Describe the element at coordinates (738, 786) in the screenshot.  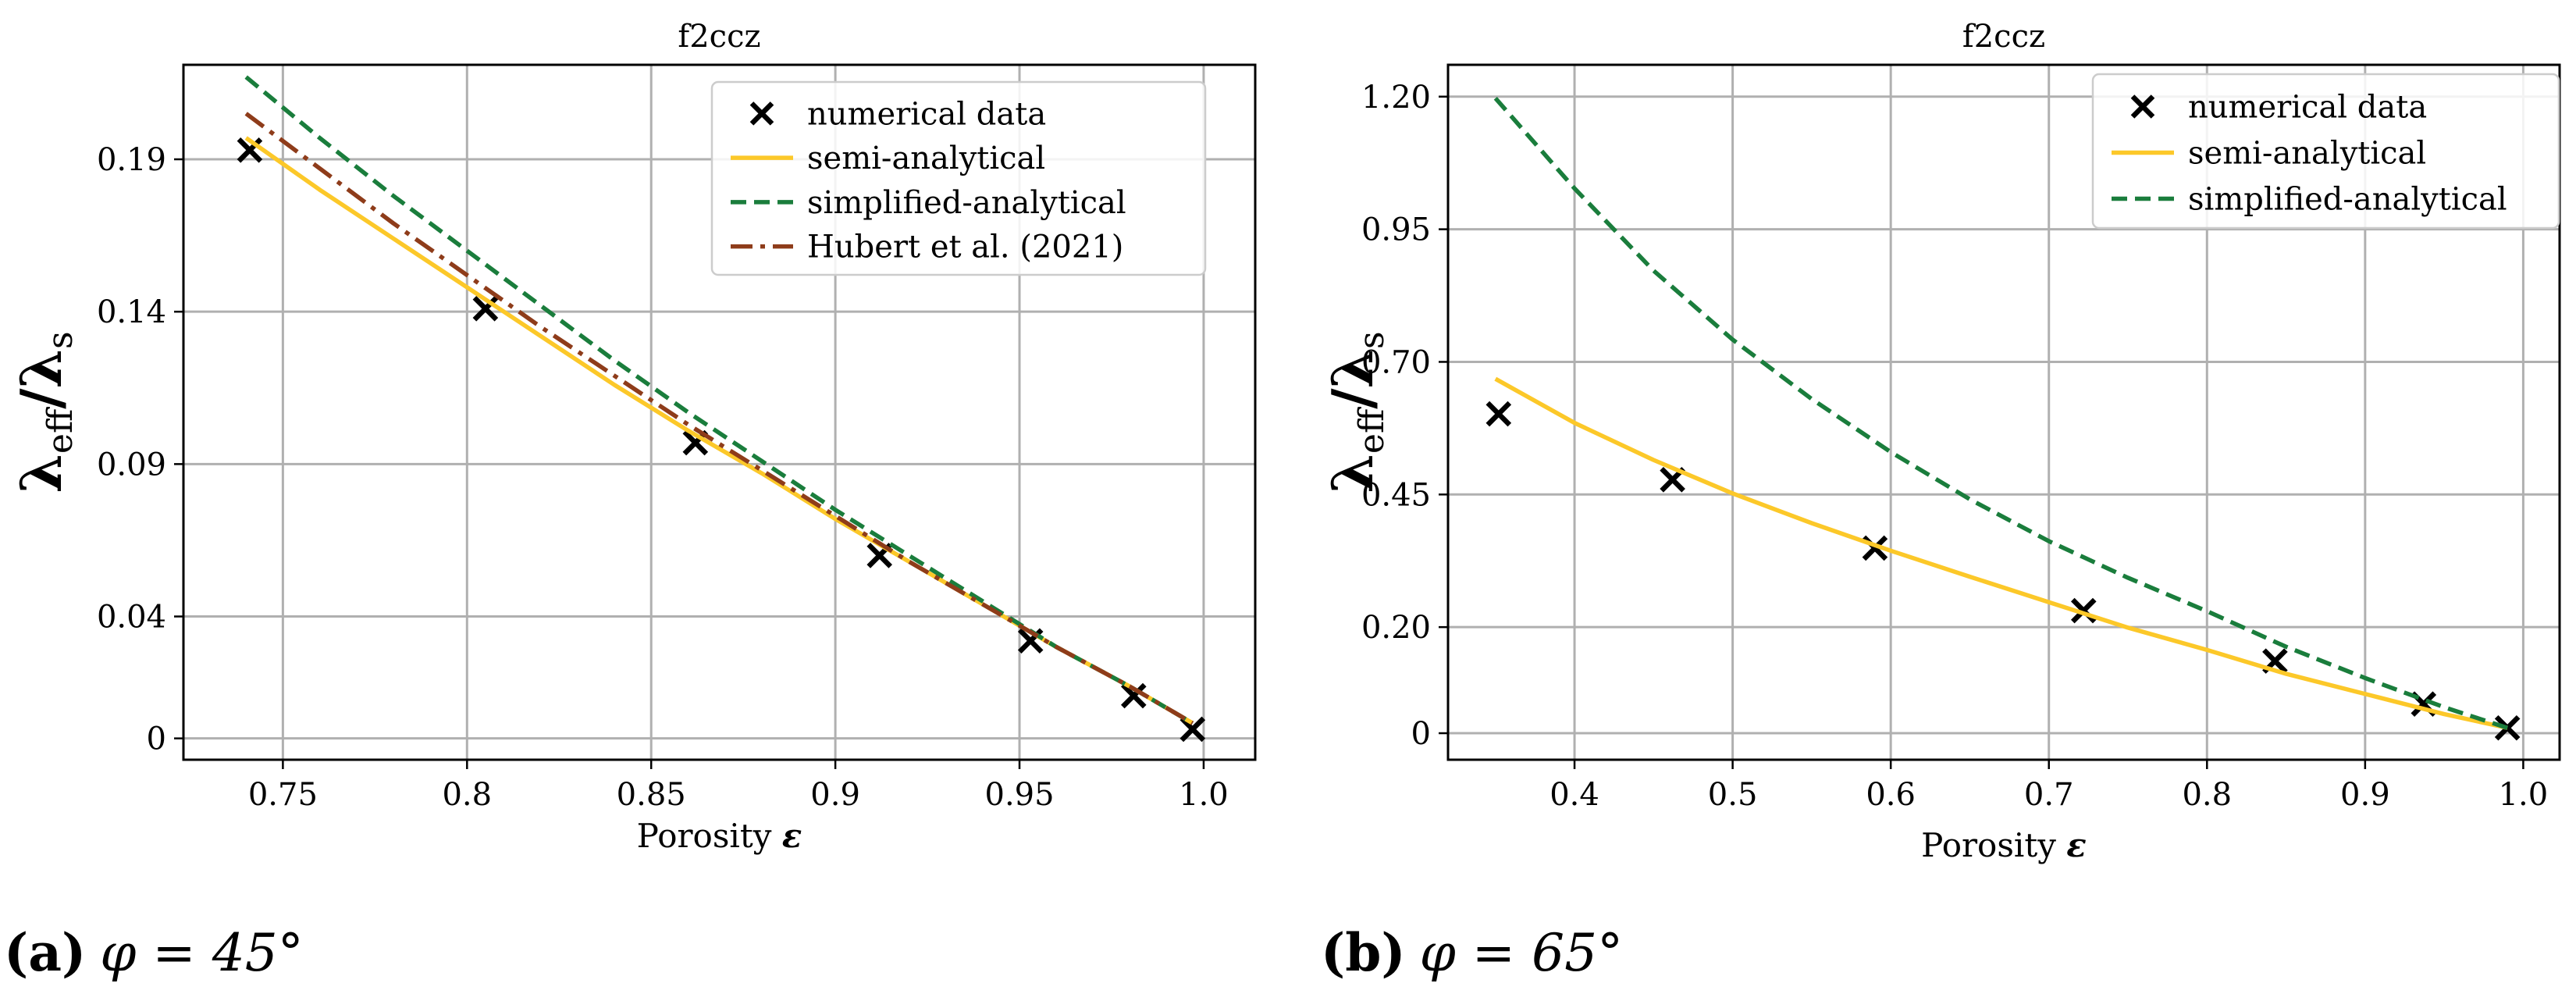
I see `x-axis-ticks: 0.75 0.8 0.85 0.9 0.95 1.0` at that location.